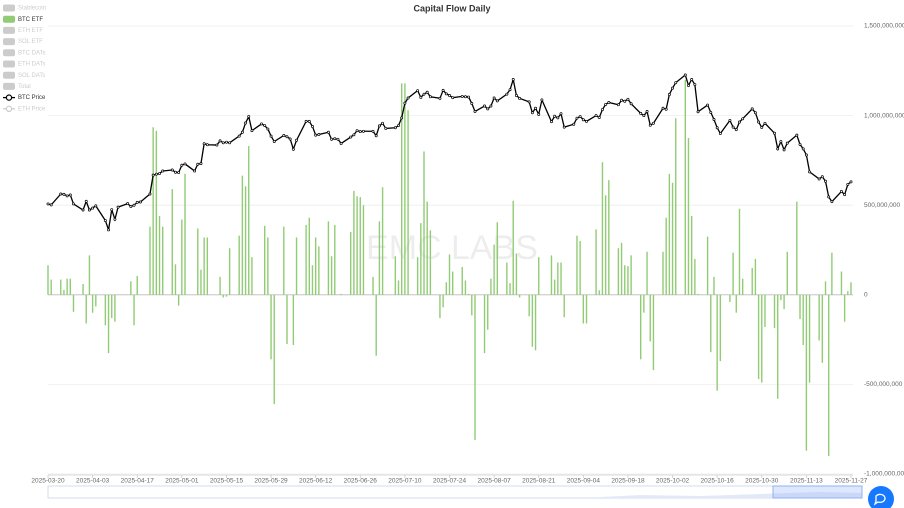 This screenshot has height=508, width=904. I want to click on chat-circle, so click(881, 497).